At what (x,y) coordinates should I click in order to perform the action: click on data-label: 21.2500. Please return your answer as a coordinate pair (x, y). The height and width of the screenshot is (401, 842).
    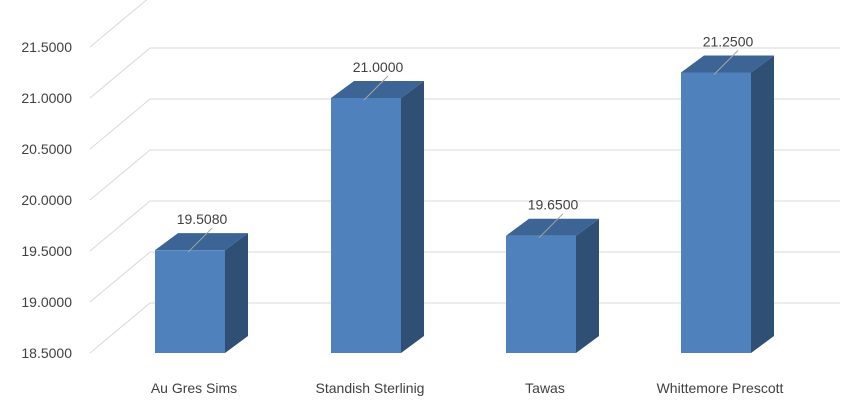
    Looking at the image, I should click on (728, 42).